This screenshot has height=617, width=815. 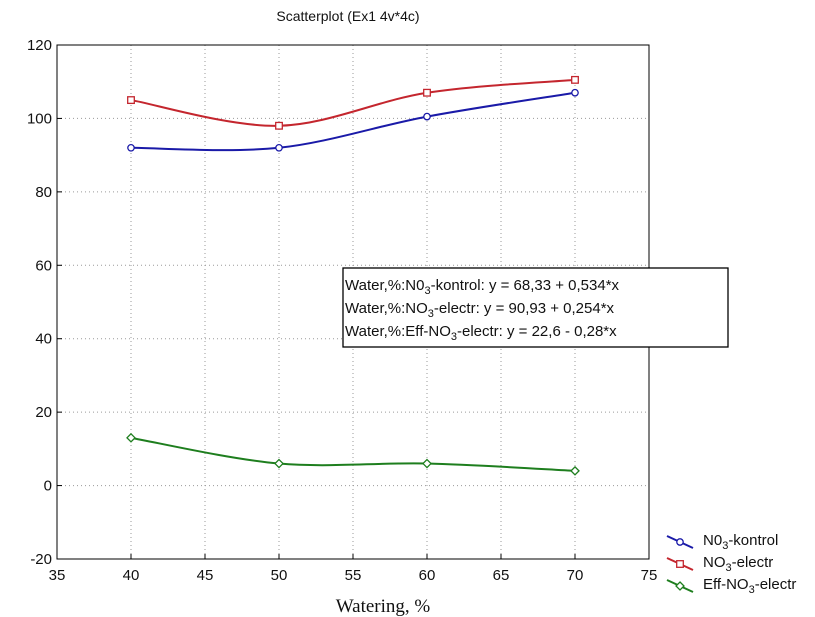 What do you see at coordinates (43, 412) in the screenshot?
I see `y-tick-label: 20` at bounding box center [43, 412].